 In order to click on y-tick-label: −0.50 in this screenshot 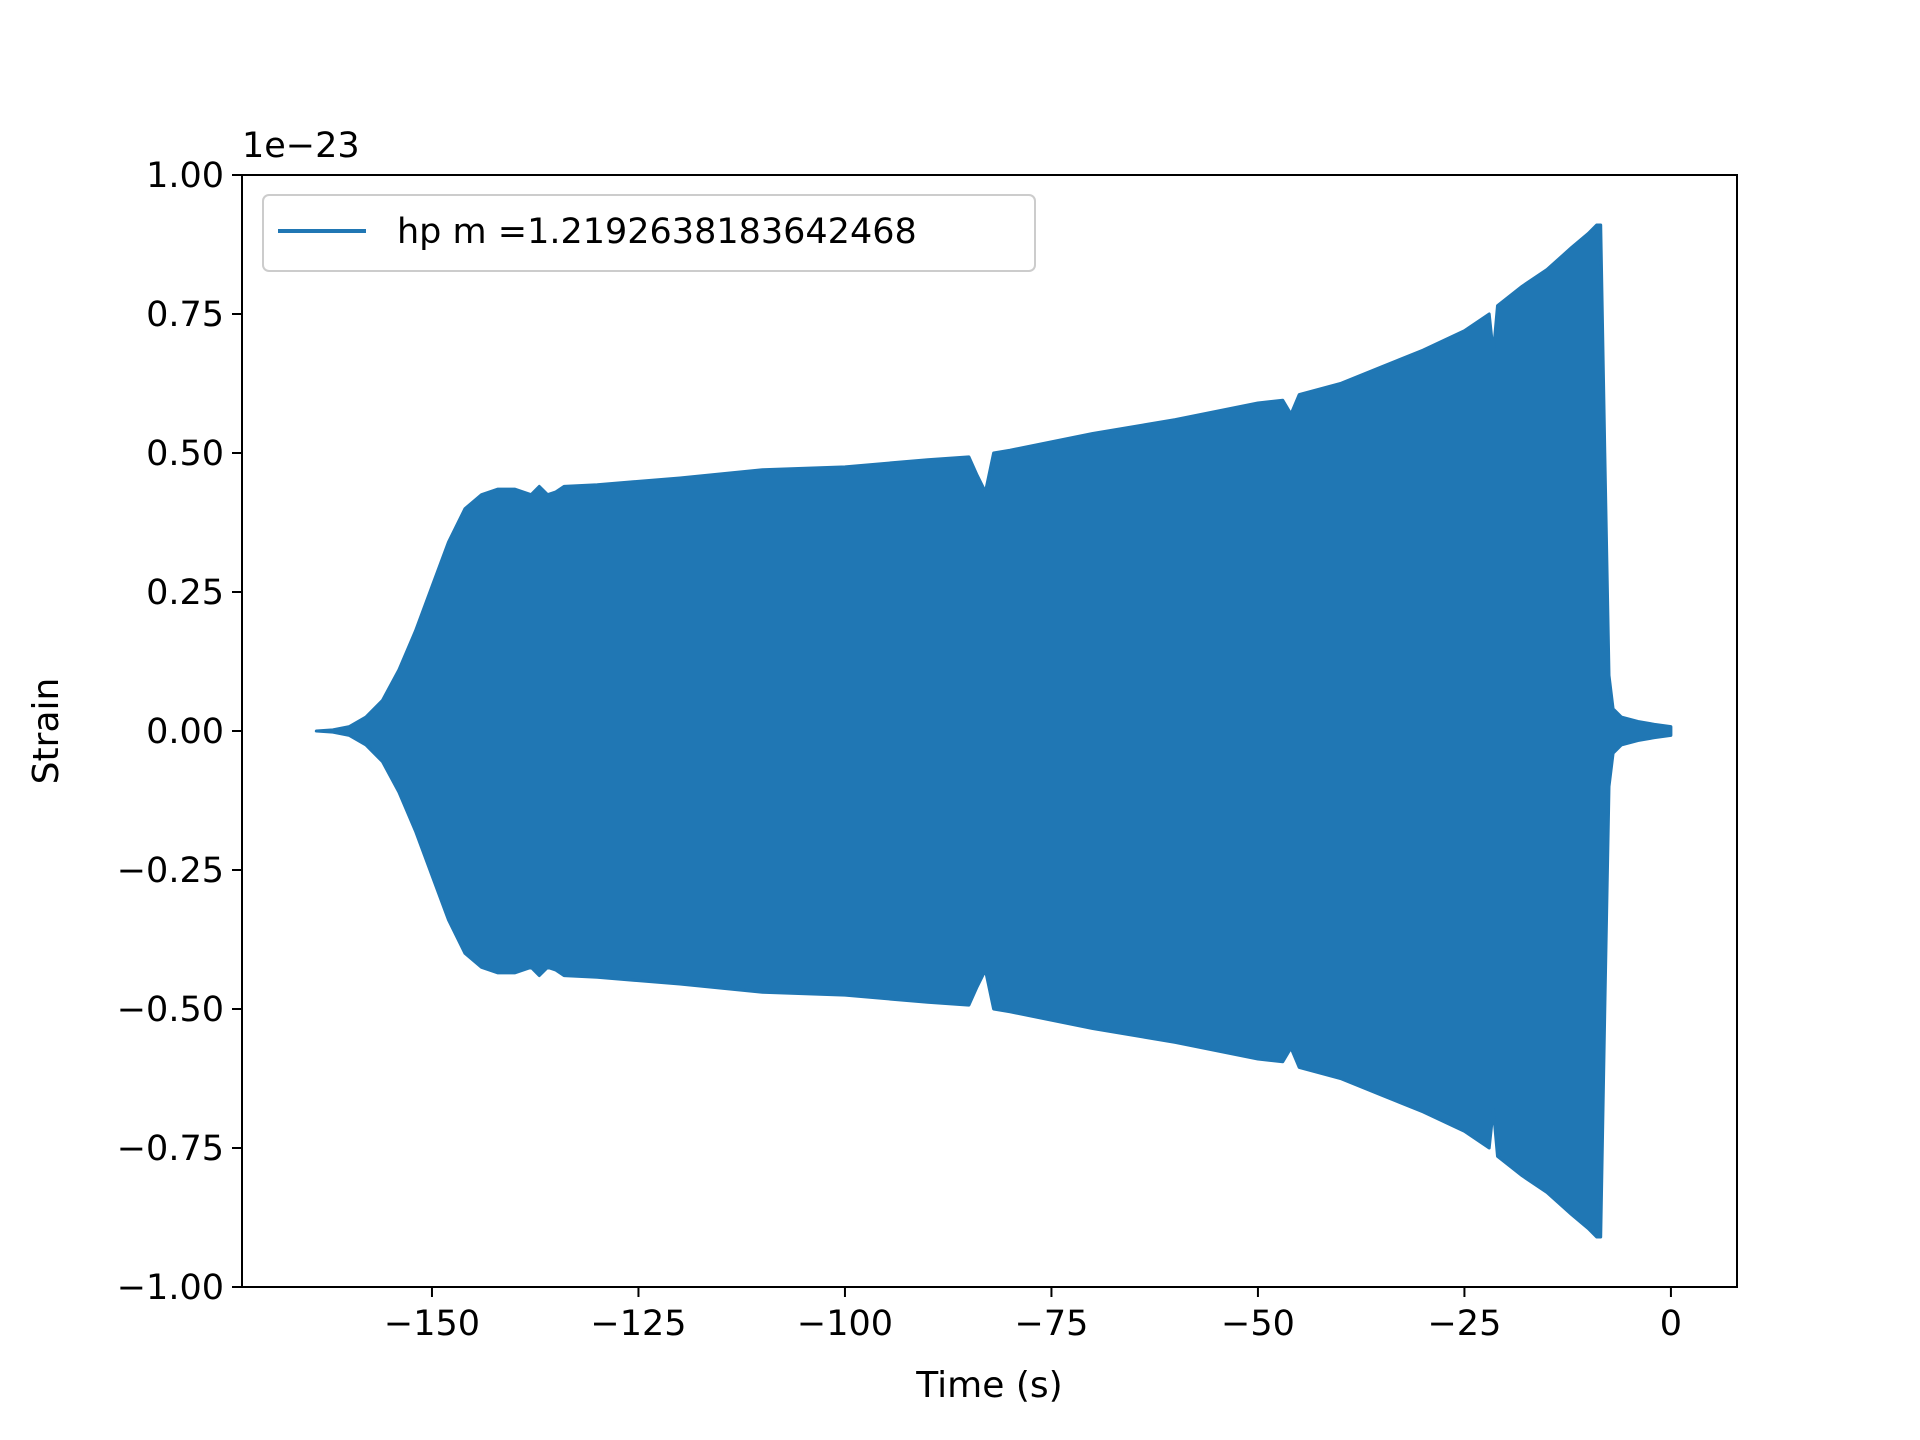, I will do `click(170, 1010)`.